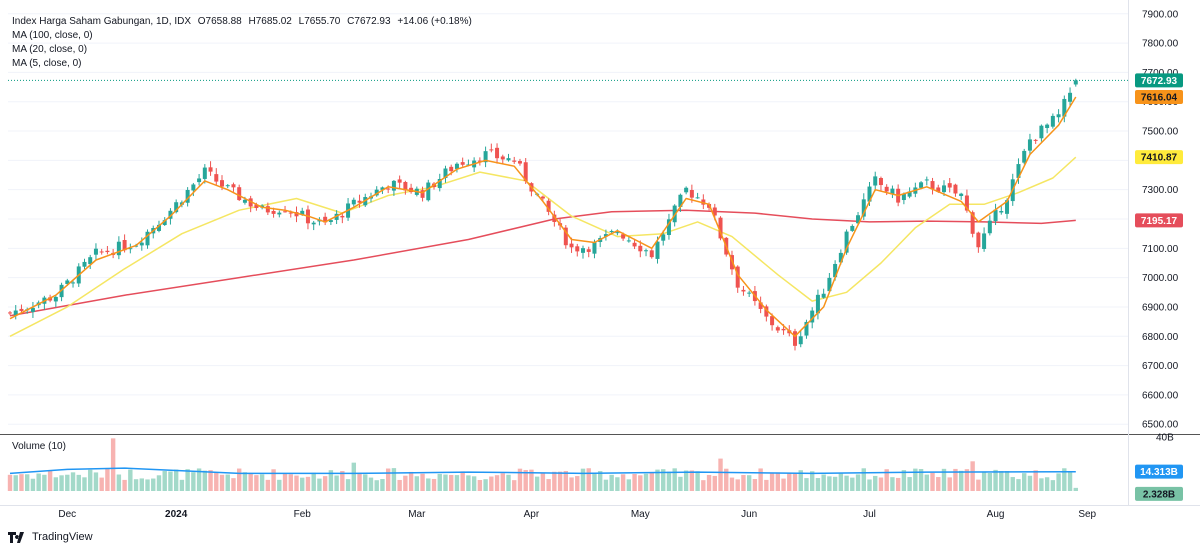  I want to click on volume-bars, so click(542, 464).